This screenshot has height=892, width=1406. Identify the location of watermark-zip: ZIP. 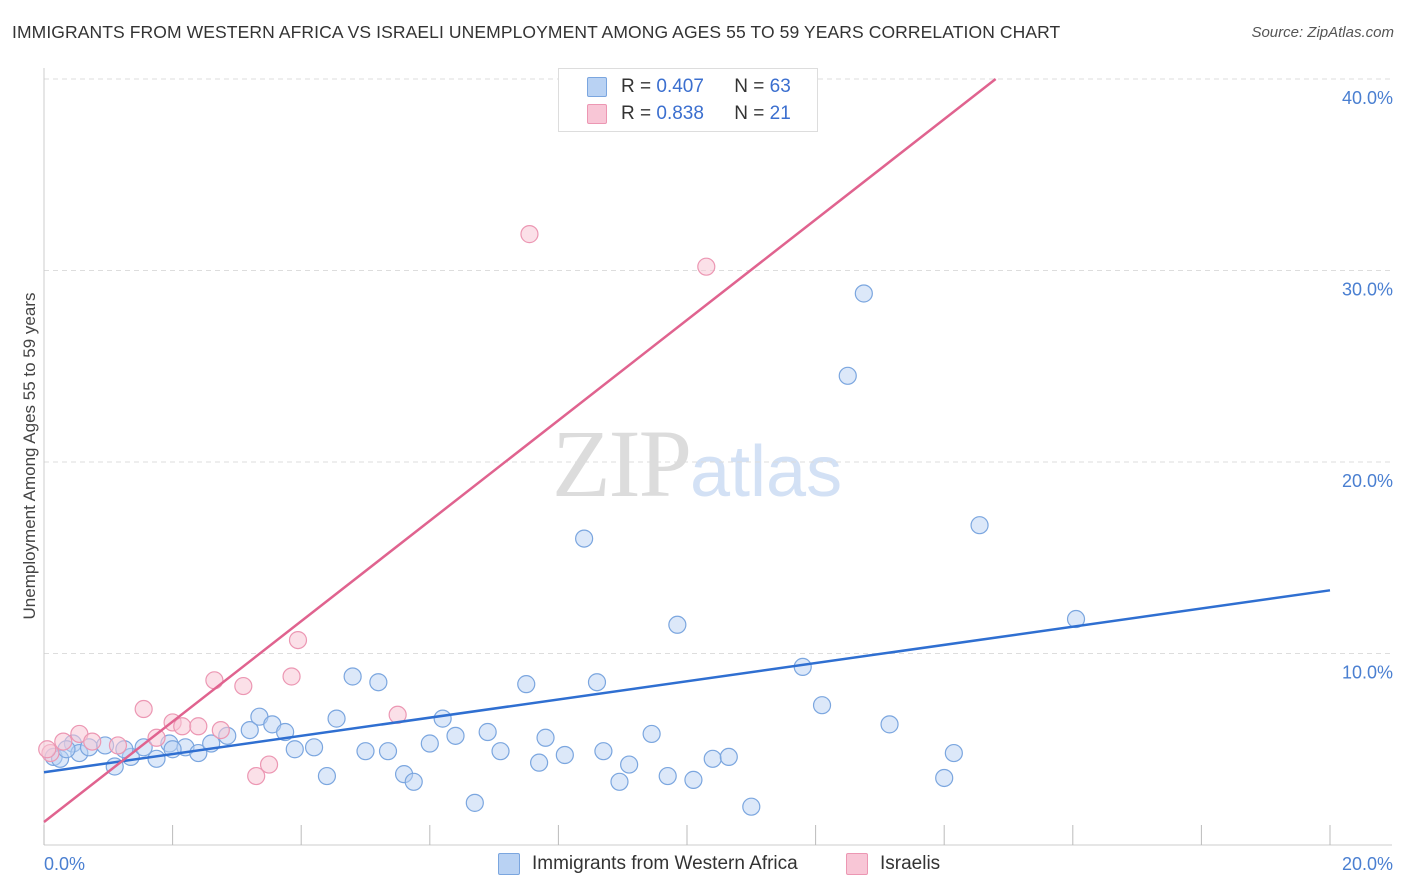
(622, 463).